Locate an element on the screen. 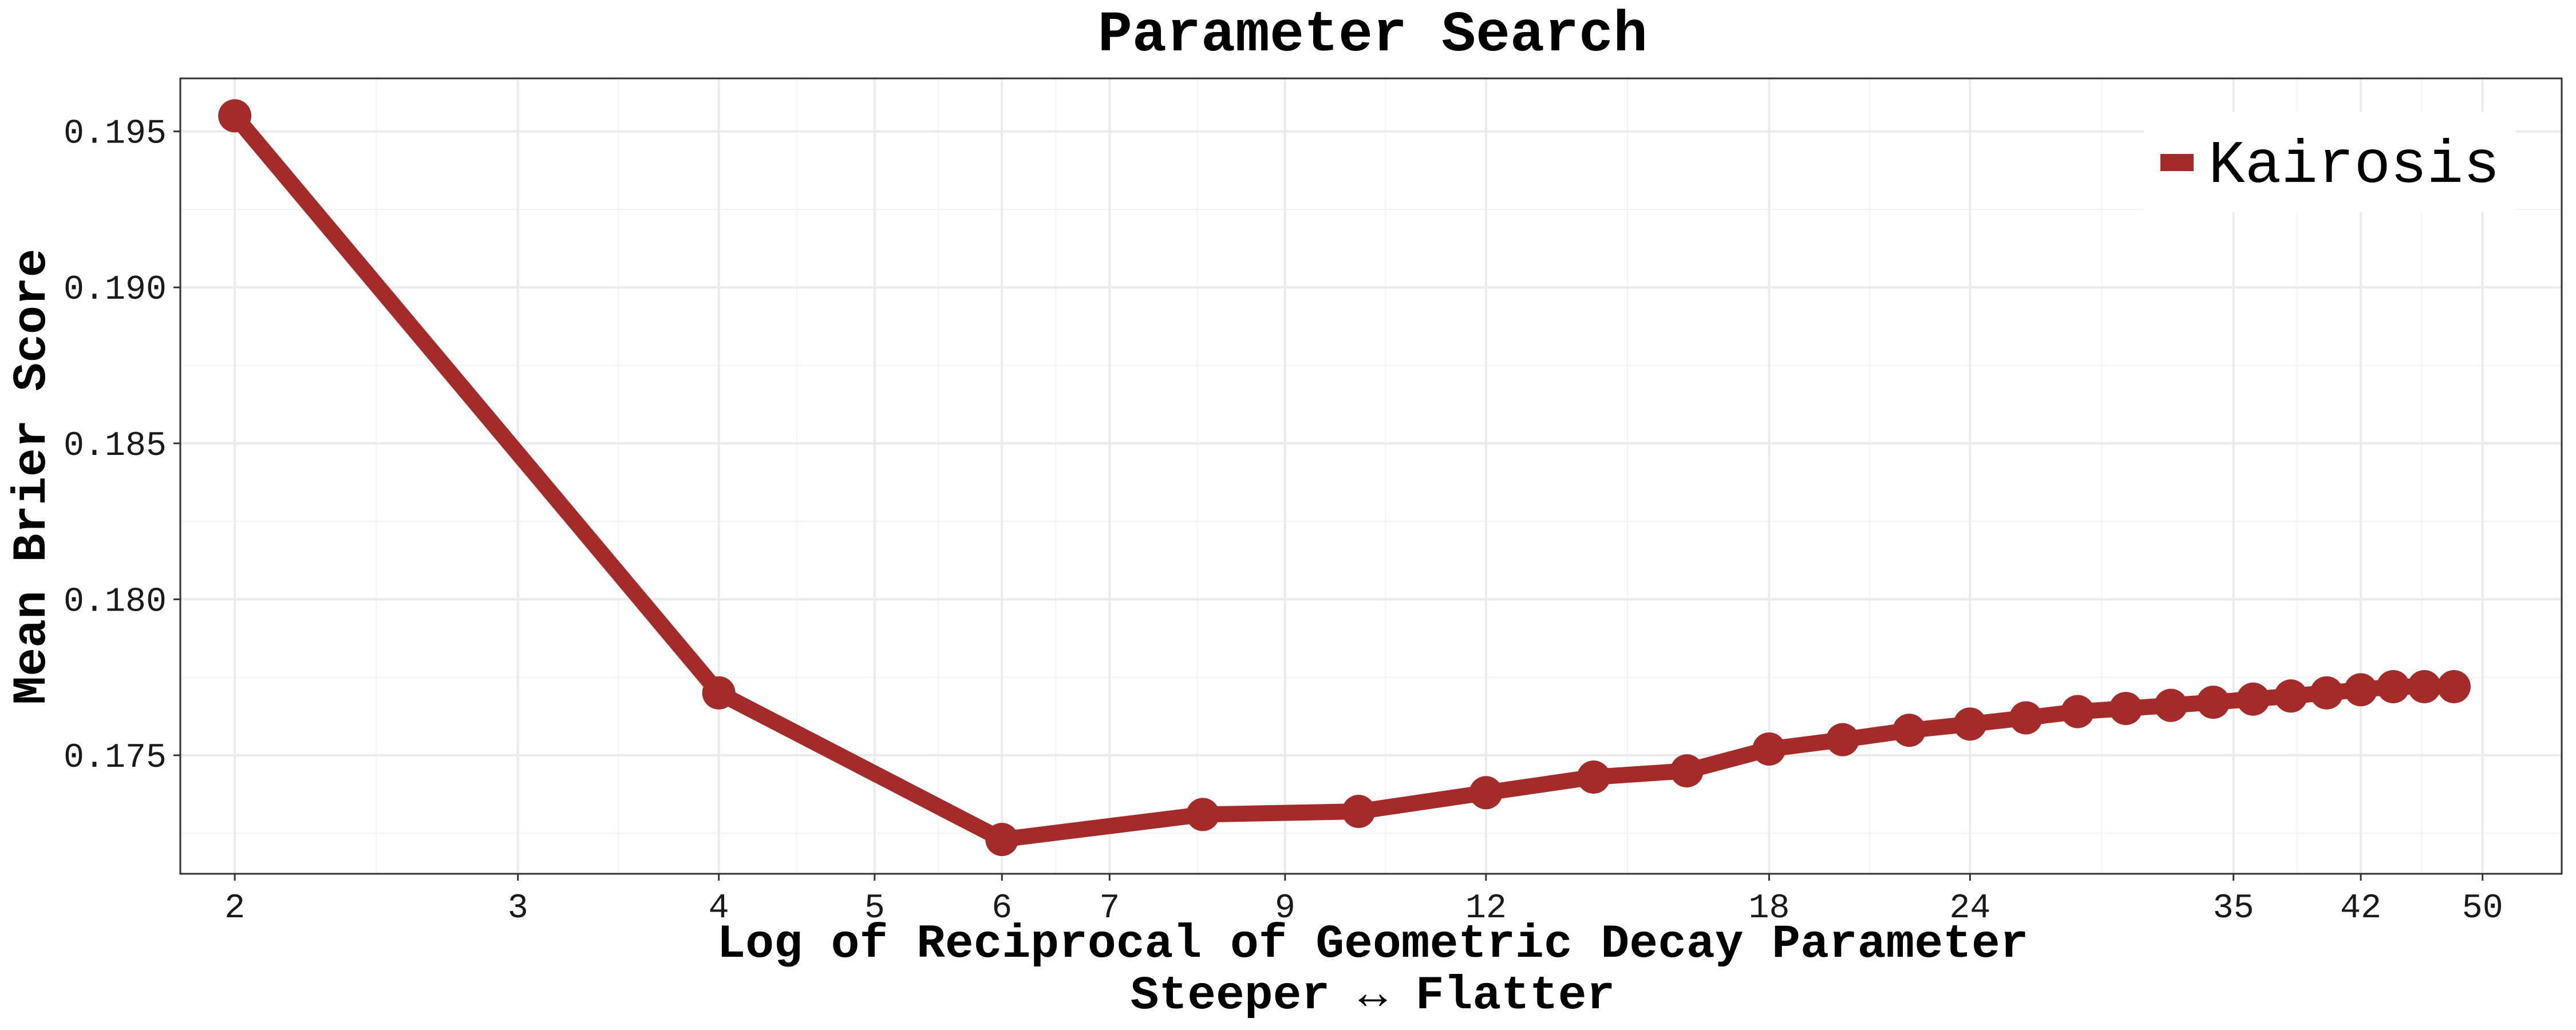 Image resolution: width=2576 pixels, height=1030 pixels. y-tick-label: 0.195 is located at coordinates (115, 134).